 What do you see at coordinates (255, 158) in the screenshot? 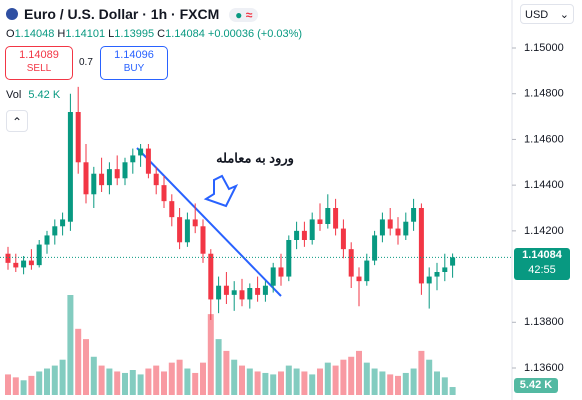
I see `annotation: ورود به معامله` at bounding box center [255, 158].